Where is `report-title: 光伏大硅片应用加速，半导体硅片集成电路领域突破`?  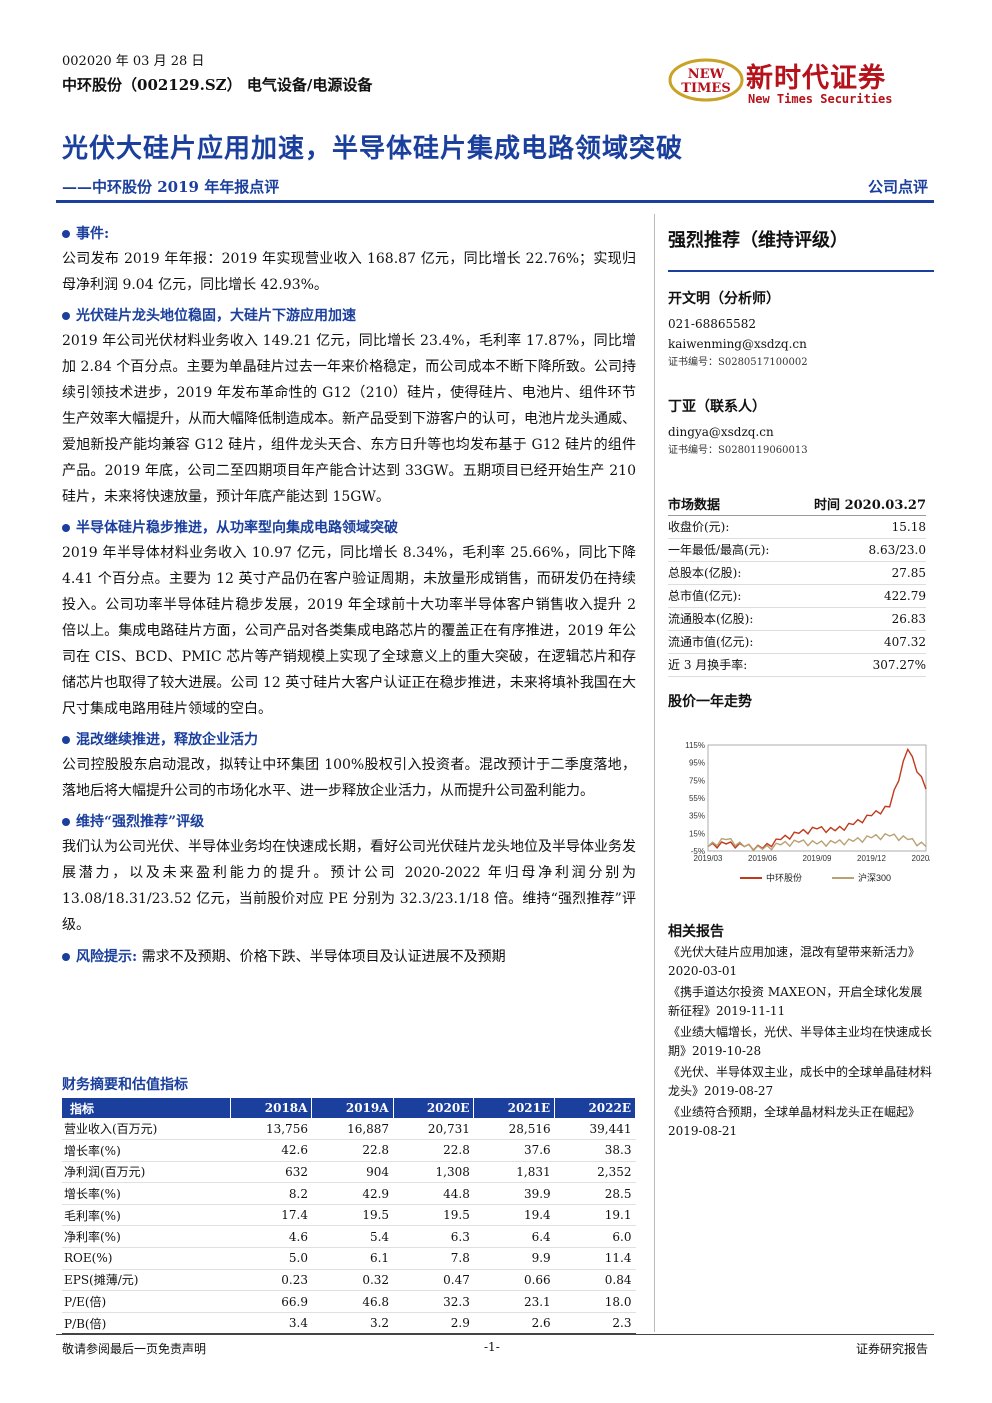 report-title: 光伏大硅片应用加速，半导体硅片集成电路领域突破 is located at coordinates (373, 149).